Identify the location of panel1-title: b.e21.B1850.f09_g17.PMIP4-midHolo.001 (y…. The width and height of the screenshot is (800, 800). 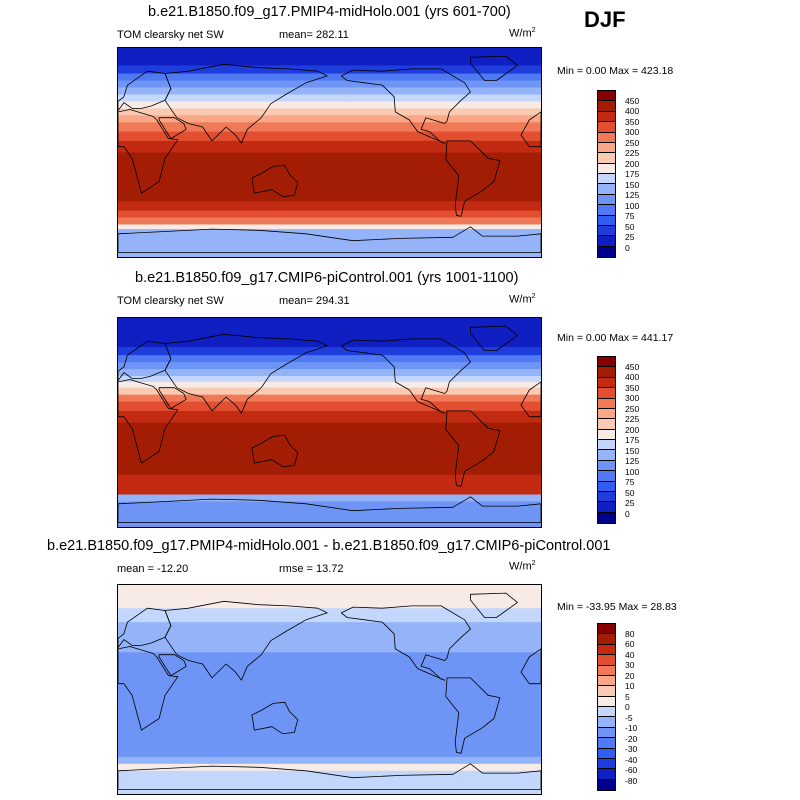
(329, 12).